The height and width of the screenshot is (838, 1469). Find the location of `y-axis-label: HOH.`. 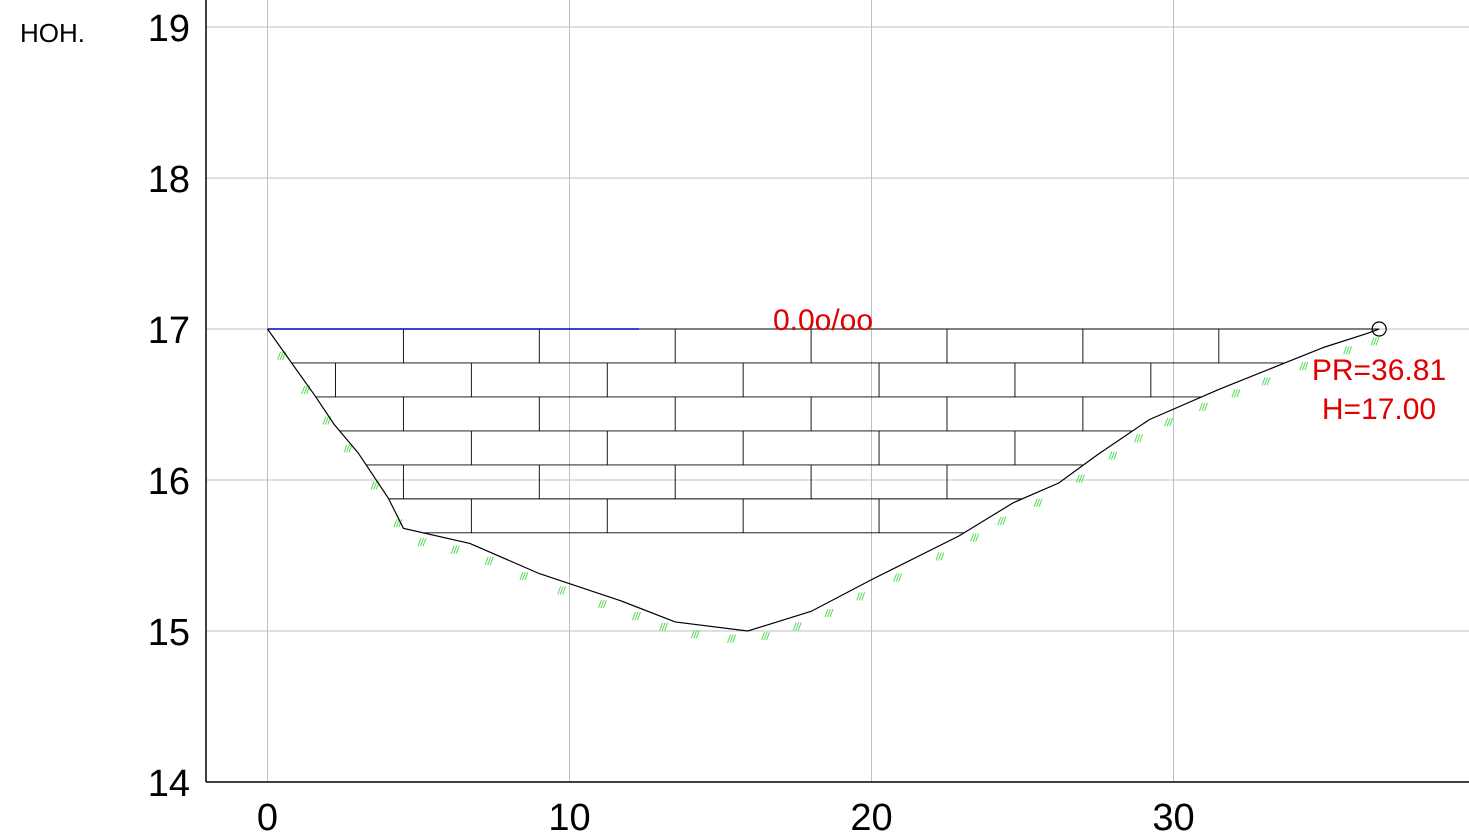

y-axis-label: HOH. is located at coordinates (52, 33).